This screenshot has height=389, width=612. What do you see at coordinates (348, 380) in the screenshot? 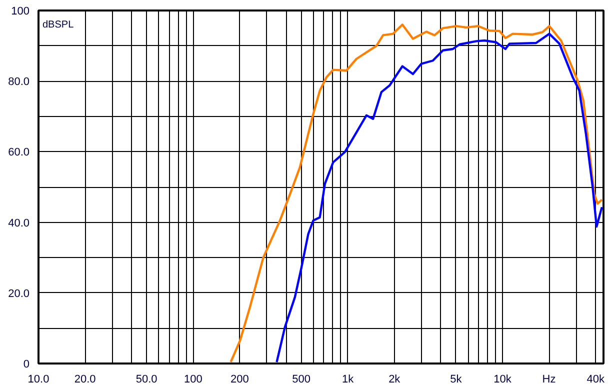
I see `x-tick-label: 1k` at bounding box center [348, 380].